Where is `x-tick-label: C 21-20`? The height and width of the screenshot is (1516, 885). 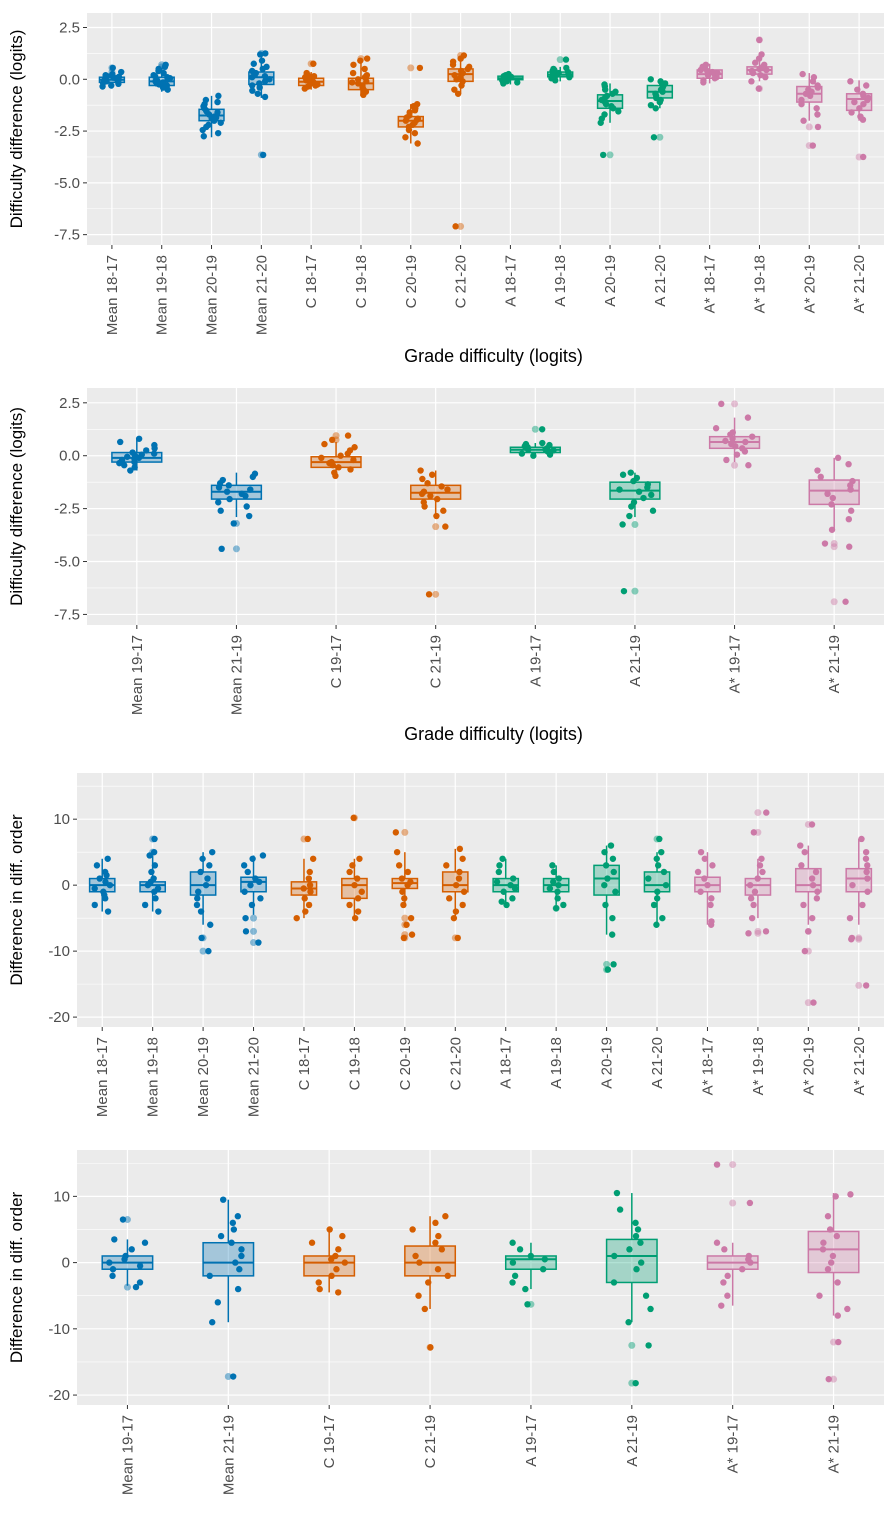 x-tick-label: C 21-20 is located at coordinates (461, 281).